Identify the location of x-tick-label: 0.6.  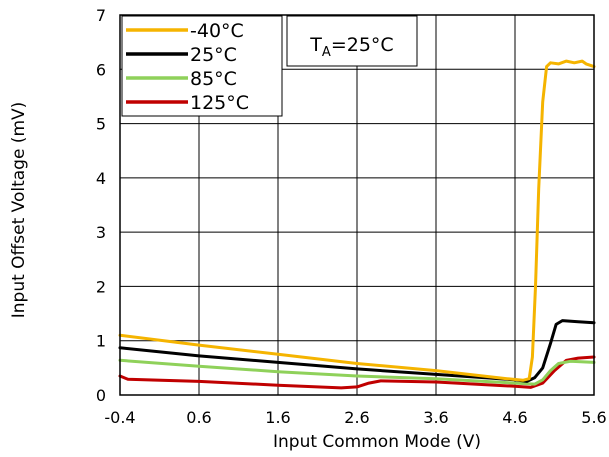
(198, 417).